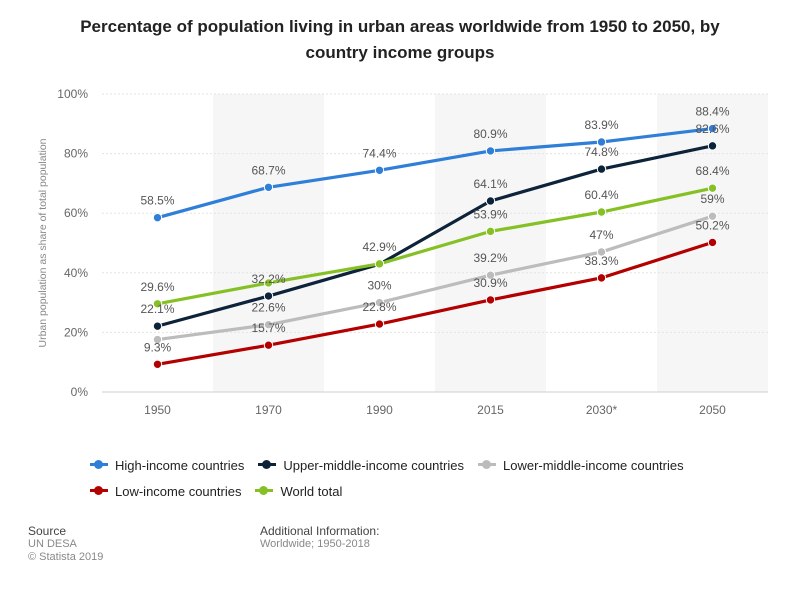  I want to click on data-label: 32.2%, so click(268, 279).